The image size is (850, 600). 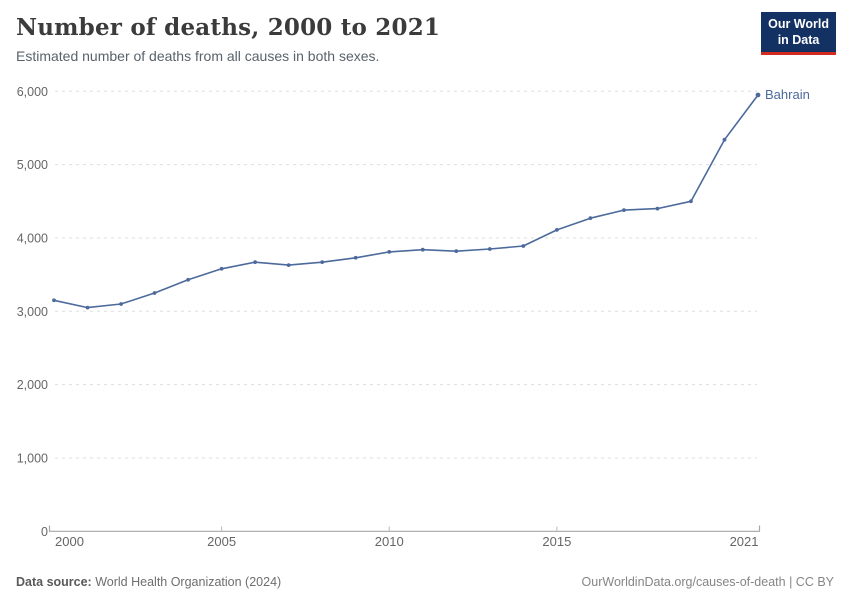 What do you see at coordinates (798, 40) in the screenshot?
I see `owid-logo-line2: in Data` at bounding box center [798, 40].